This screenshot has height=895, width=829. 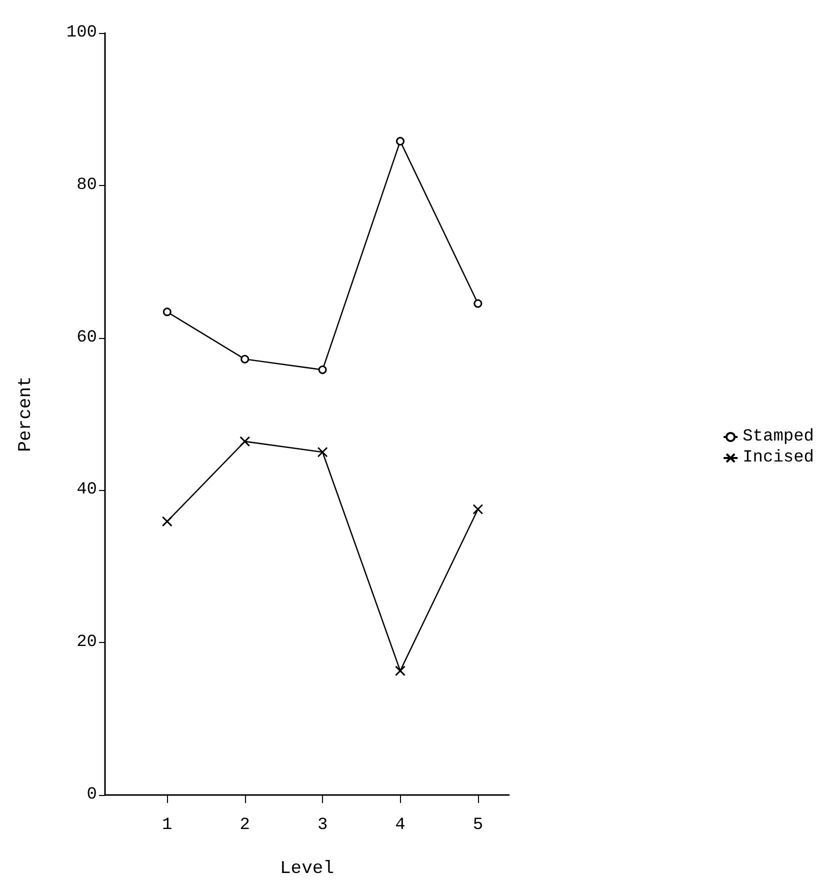 I want to click on x-tick-label: 4, so click(x=400, y=825).